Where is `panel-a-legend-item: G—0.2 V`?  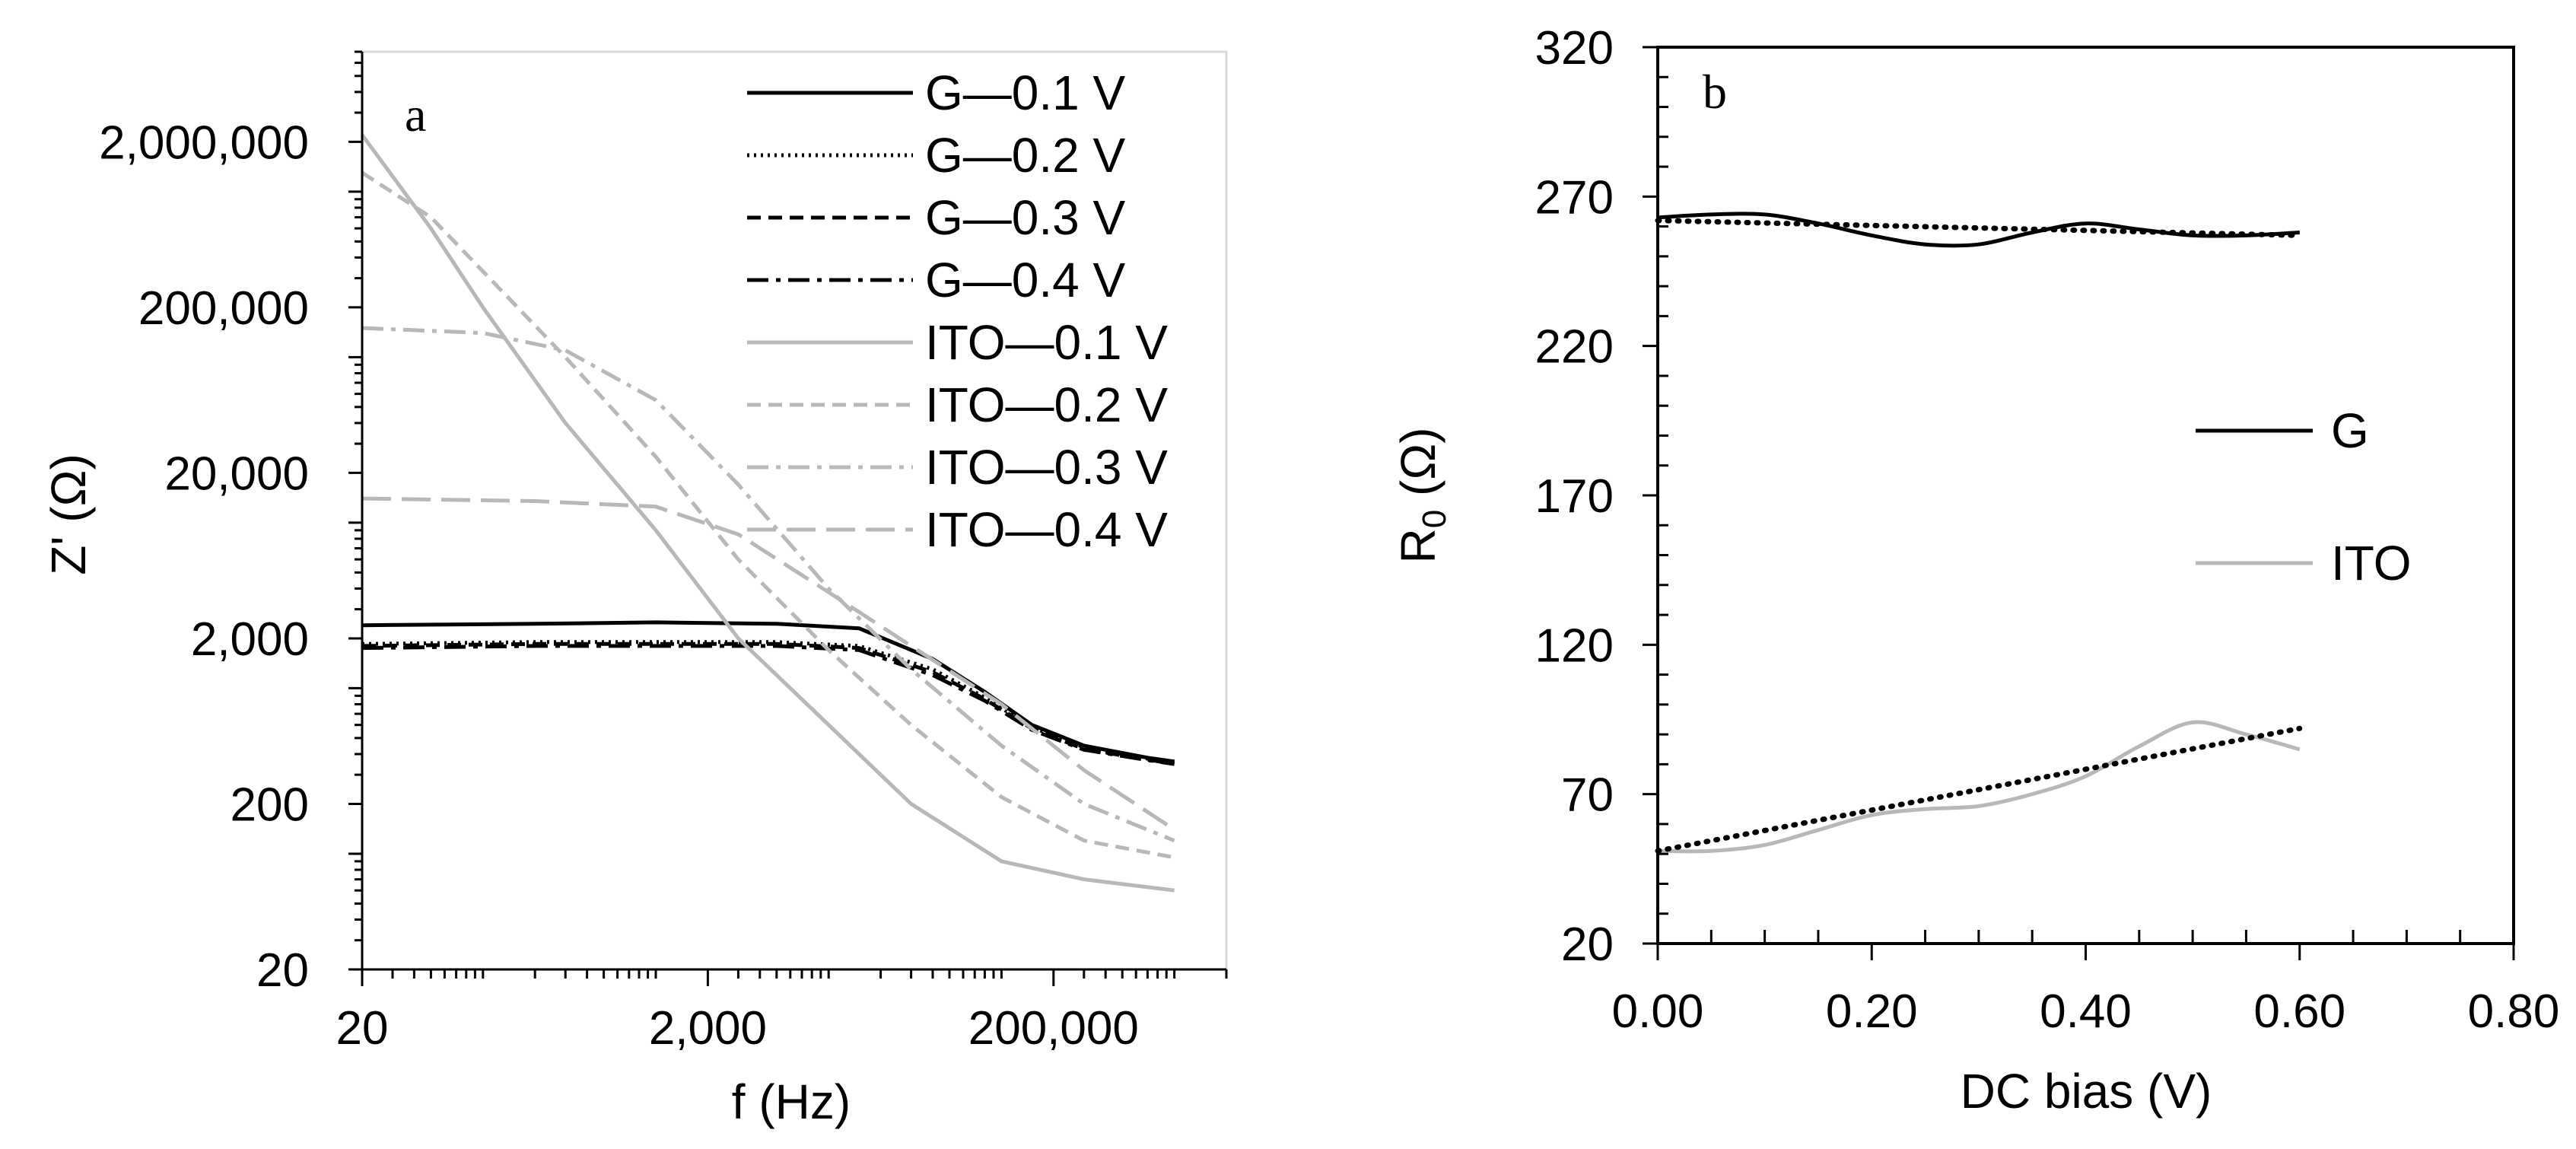
panel-a-legend-item: G—0.2 V is located at coordinates (936, 155).